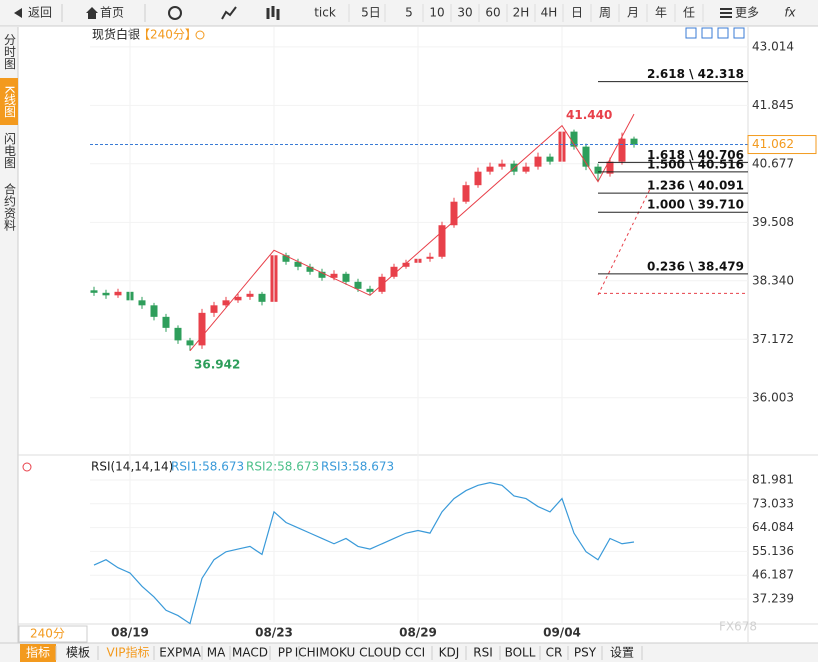 The height and width of the screenshot is (666, 818). I want to click on y-tick-label: 36.003, so click(773, 397).